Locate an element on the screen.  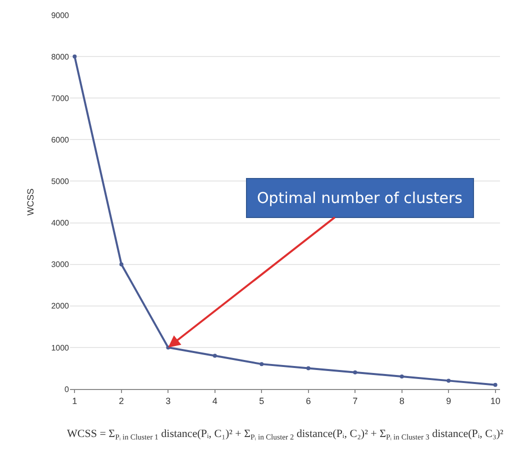
x-tick-label: 10 is located at coordinates (495, 401).